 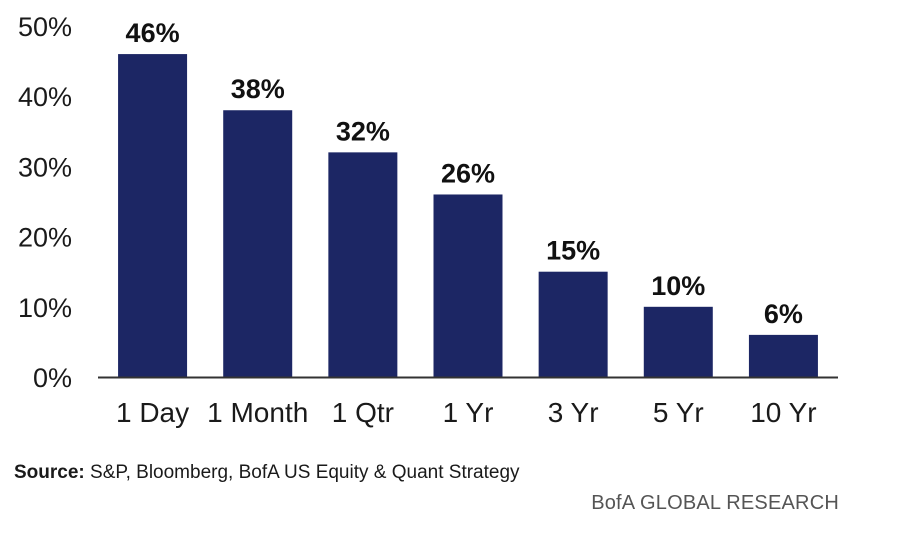 What do you see at coordinates (257, 412) in the screenshot?
I see `x-tick-label: 1 Month` at bounding box center [257, 412].